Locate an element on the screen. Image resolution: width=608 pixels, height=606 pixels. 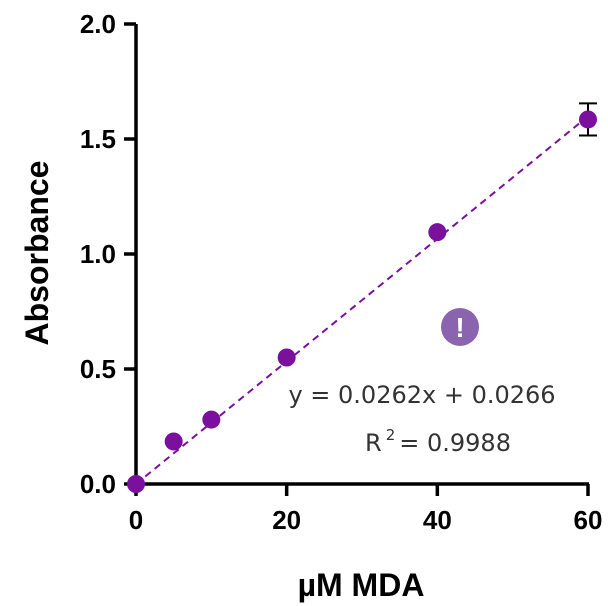
r-squared-annotation: R 2 = 0.9988 is located at coordinates (438, 441).